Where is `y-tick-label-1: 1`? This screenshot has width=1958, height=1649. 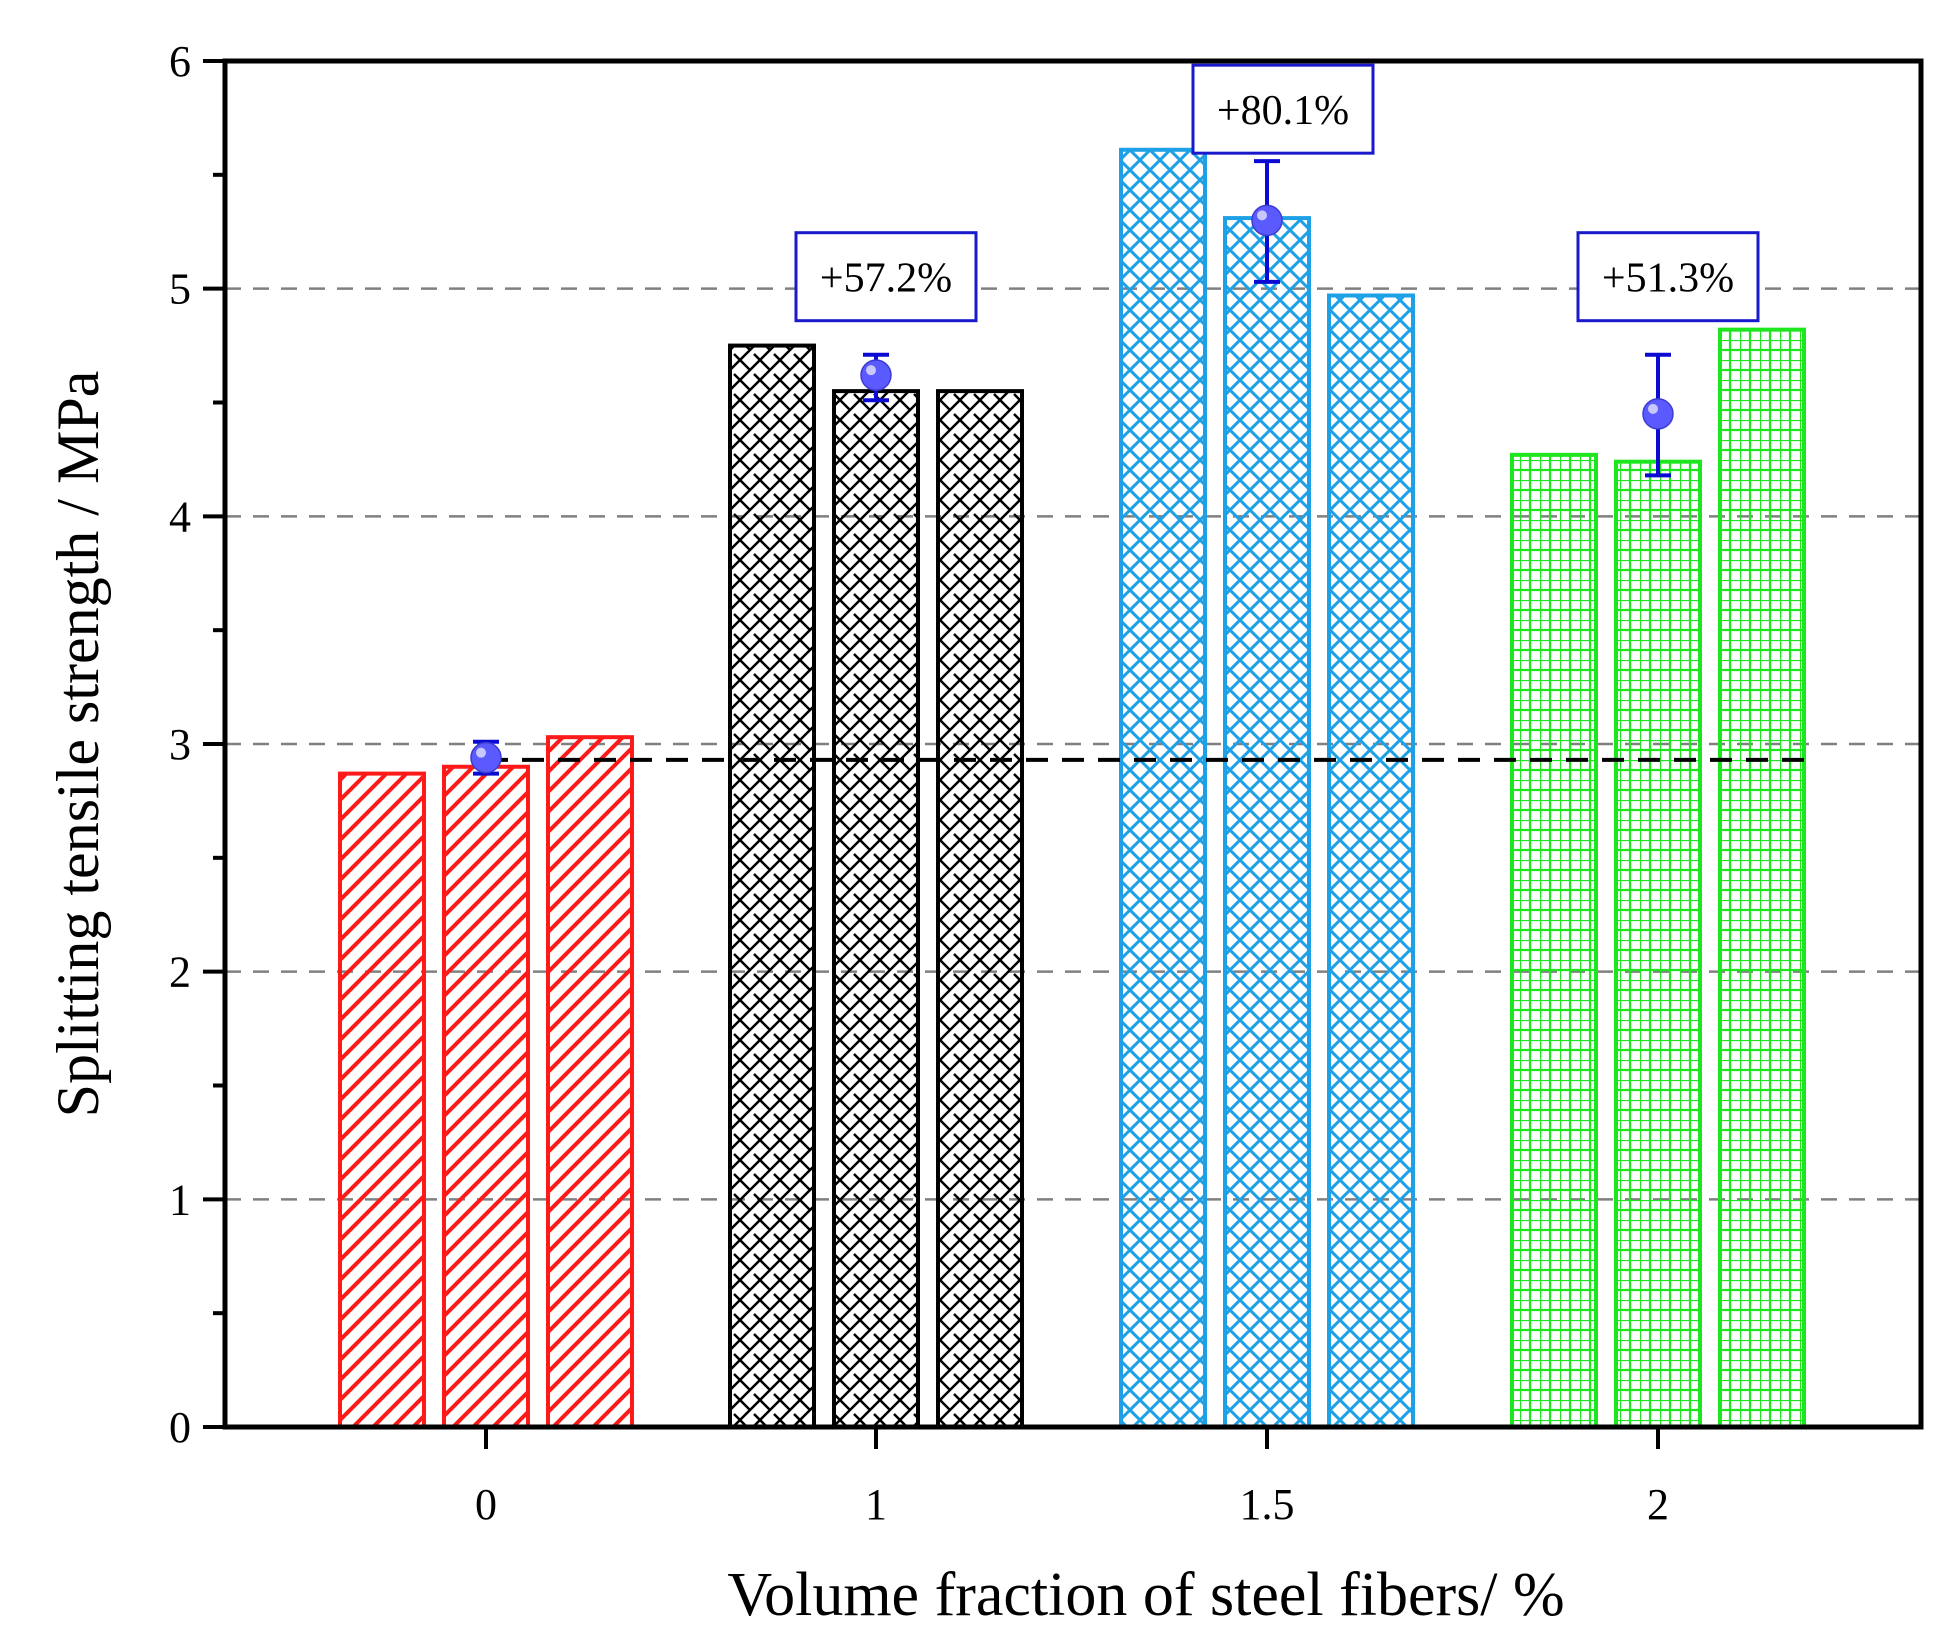
y-tick-label-1: 1 is located at coordinates (180, 1199).